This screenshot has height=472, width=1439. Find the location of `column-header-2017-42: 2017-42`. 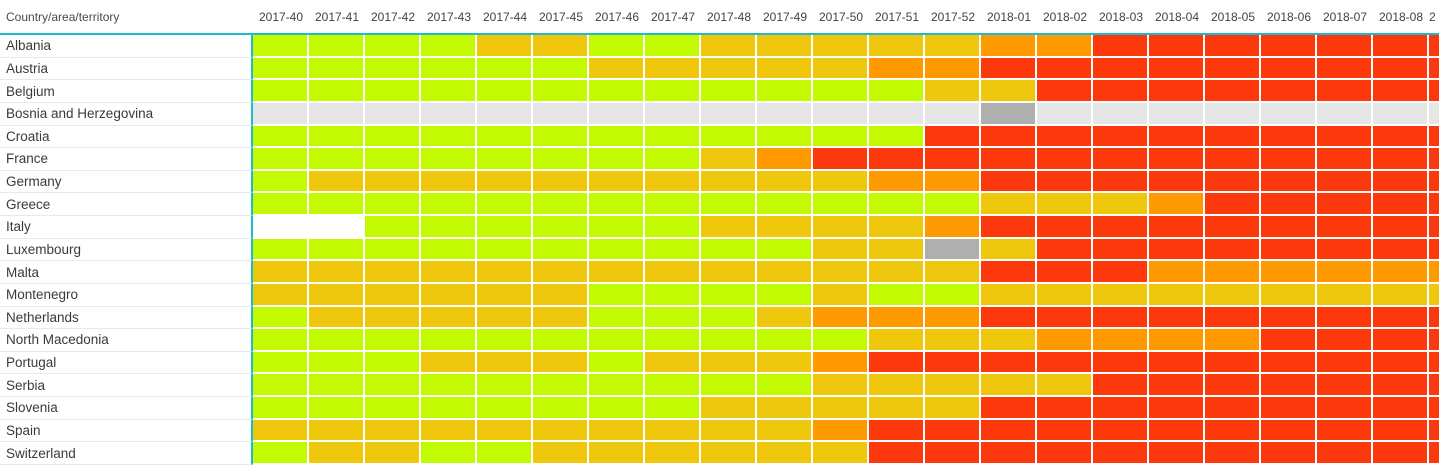

column-header-2017-42: 2017-42 is located at coordinates (393, 16).